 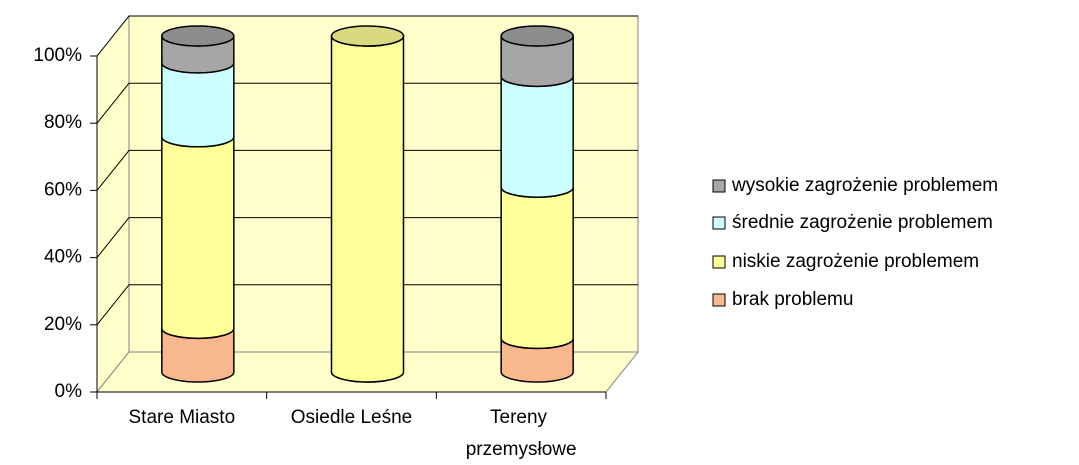 What do you see at coordinates (113, 204) in the screenshot?
I see `left-wall` at bounding box center [113, 204].